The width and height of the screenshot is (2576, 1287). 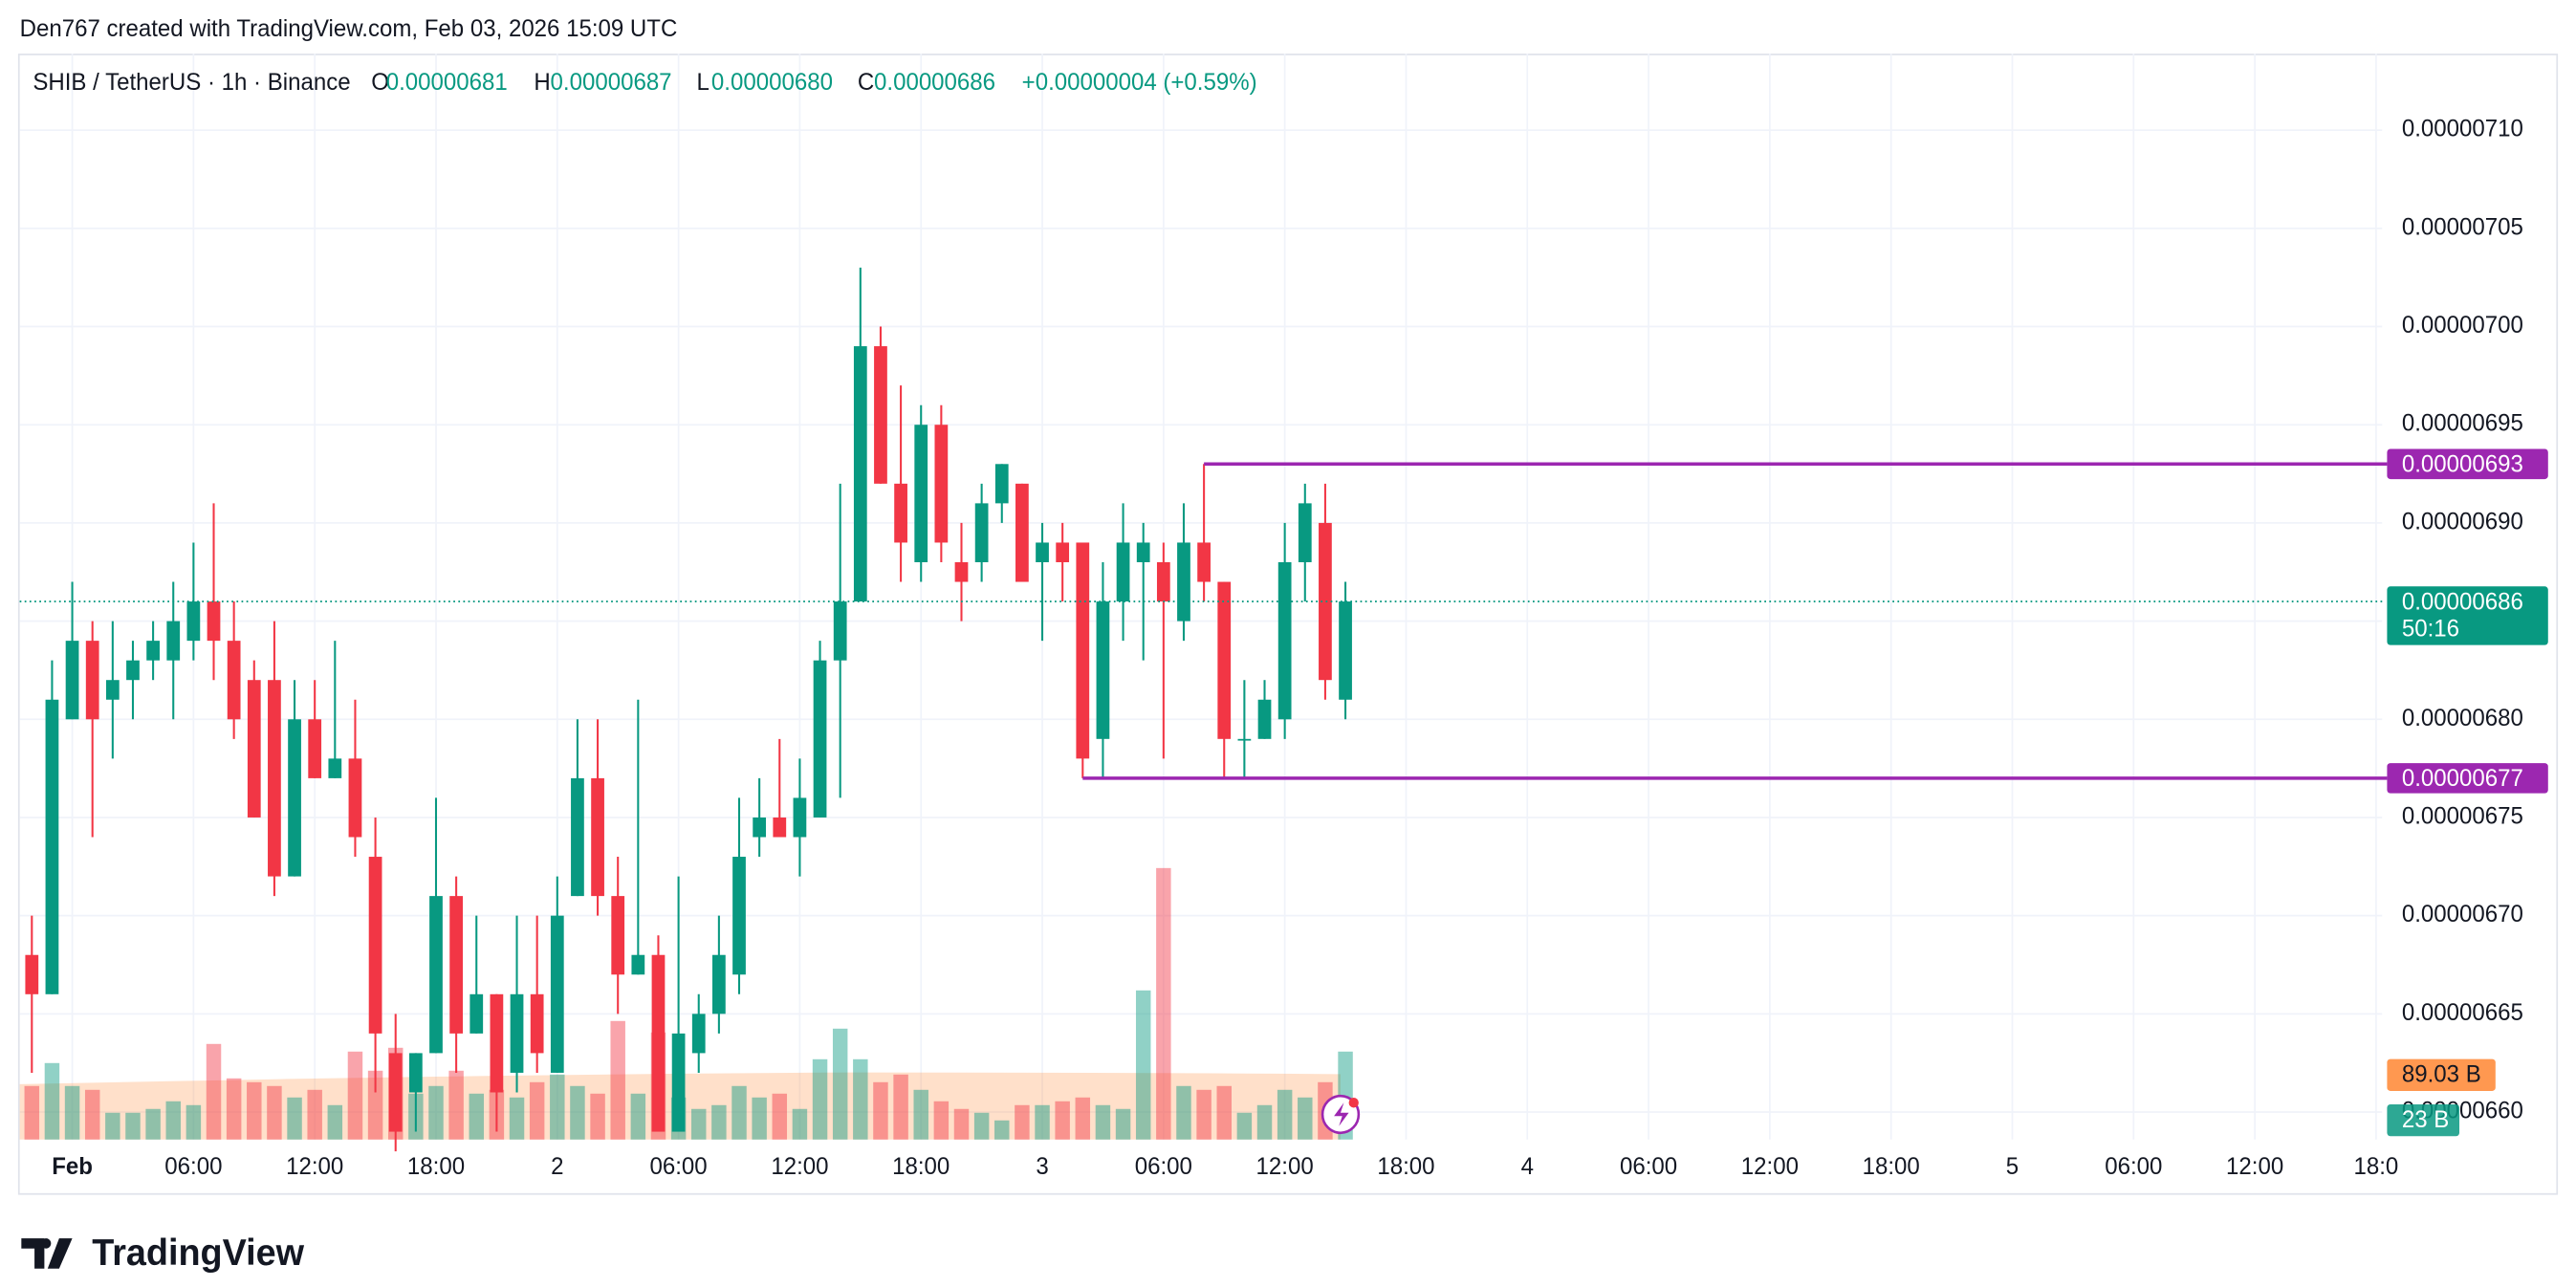 What do you see at coordinates (191, 83) in the screenshot?
I see `symbol-title: SHIB / TetherUS · 1h · Binance` at bounding box center [191, 83].